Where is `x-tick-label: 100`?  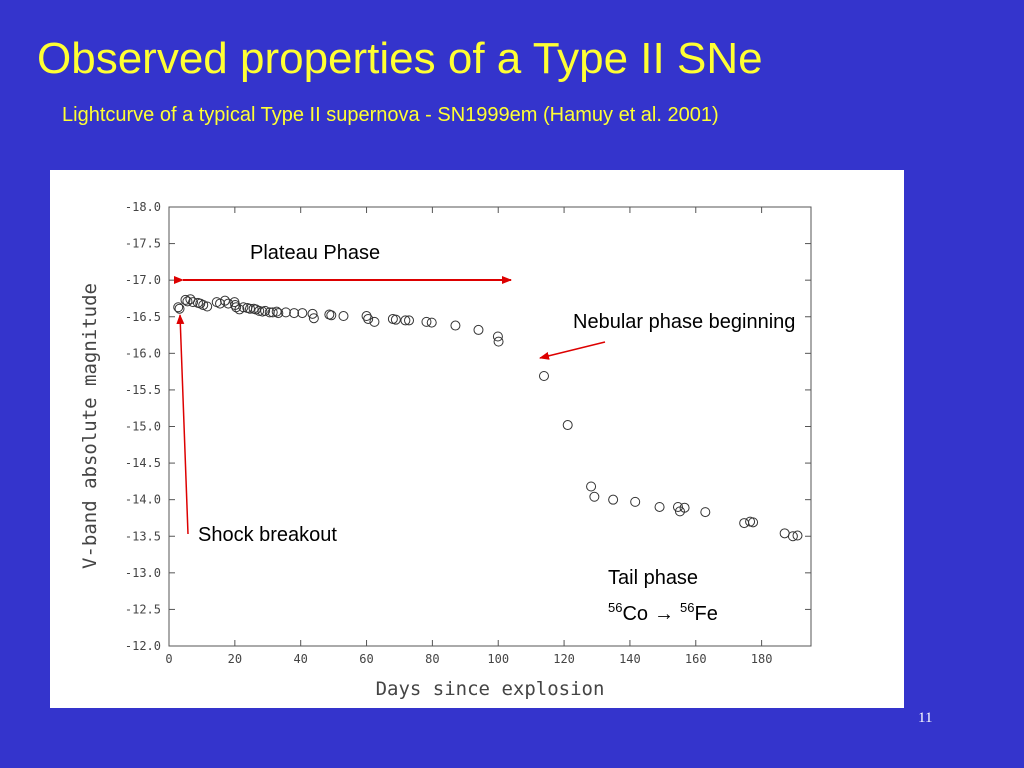 x-tick-label: 100 is located at coordinates (498, 659).